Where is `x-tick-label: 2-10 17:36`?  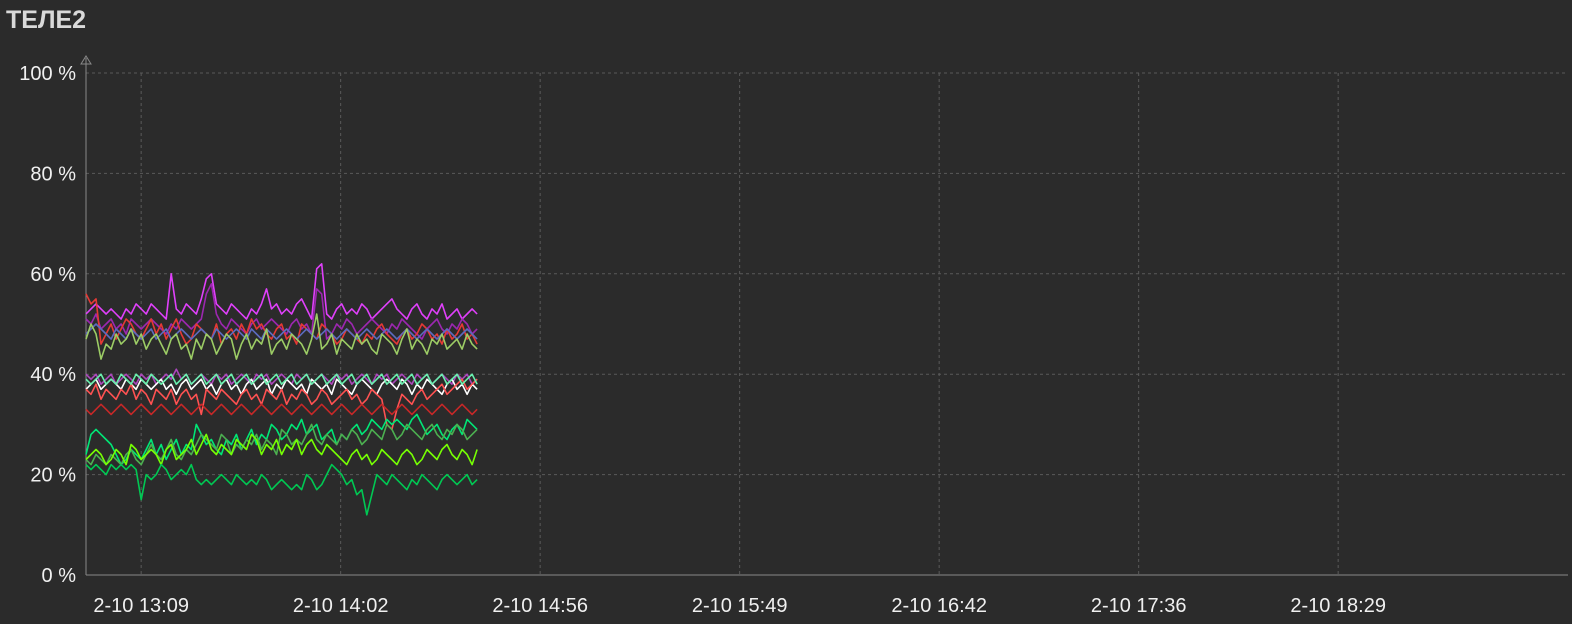 x-tick-label: 2-10 17:36 is located at coordinates (1139, 606).